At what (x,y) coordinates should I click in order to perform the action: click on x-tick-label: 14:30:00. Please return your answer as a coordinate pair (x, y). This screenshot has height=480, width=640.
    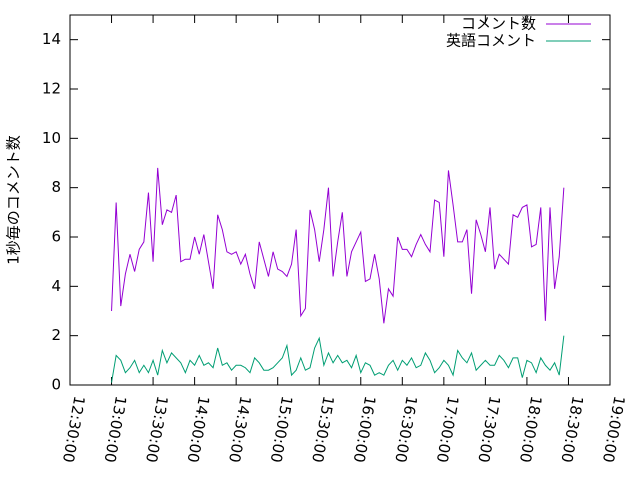
    Looking at the image, I should click on (239, 429).